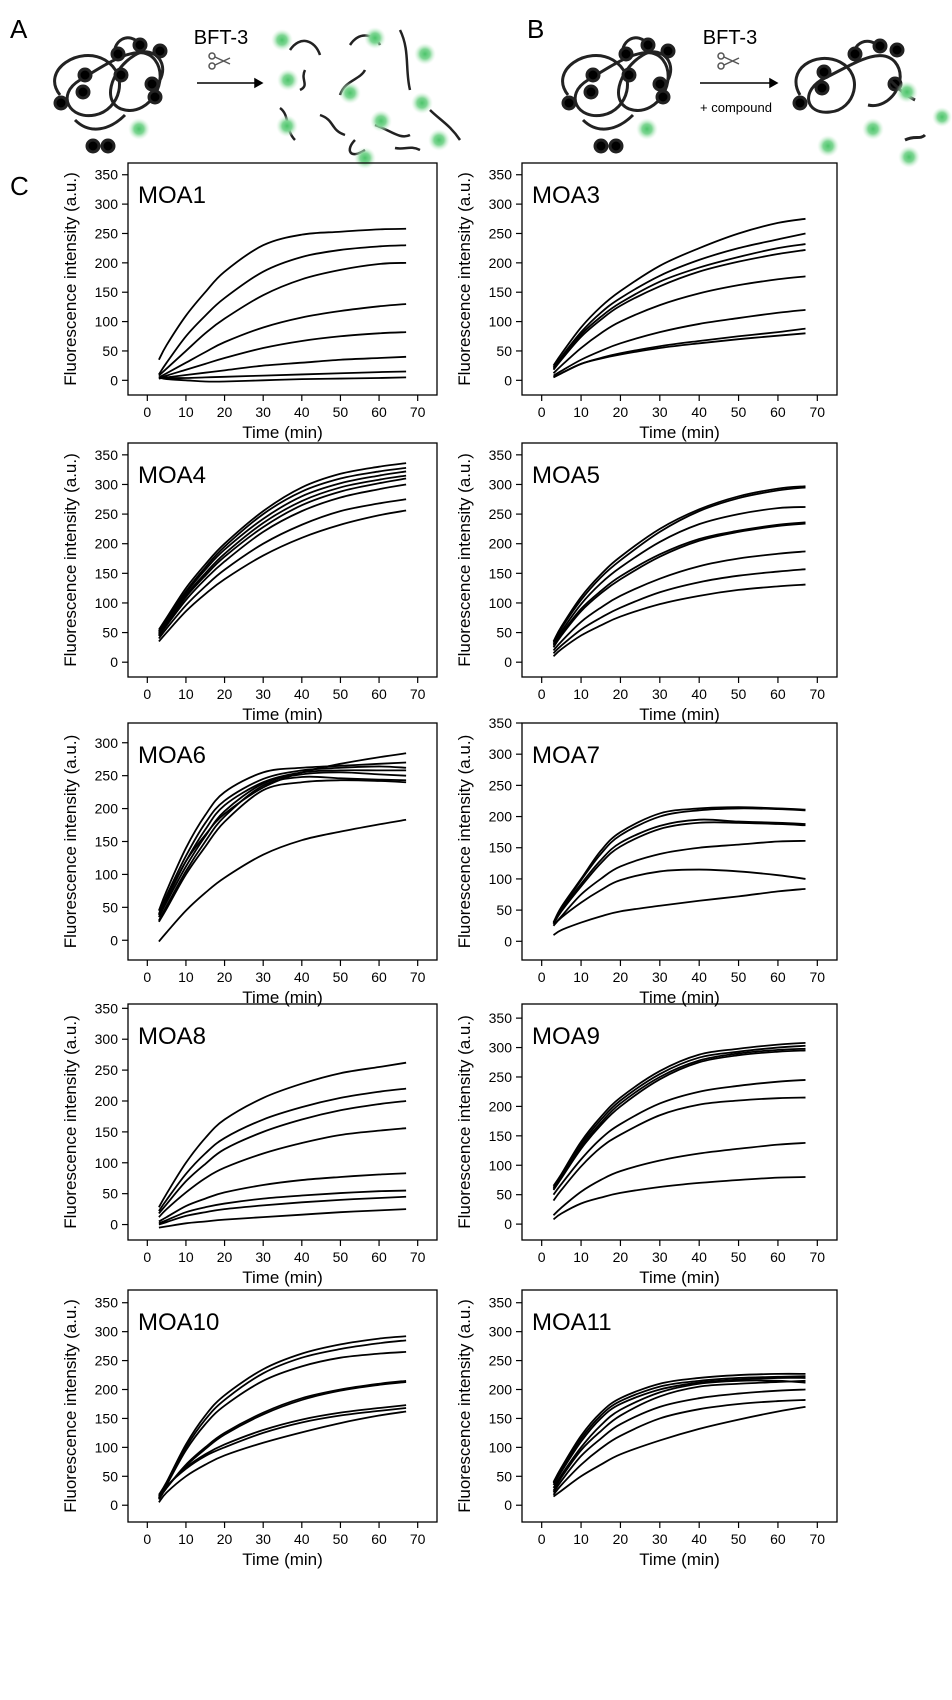  I want to click on panel-label: C, so click(19, 186).